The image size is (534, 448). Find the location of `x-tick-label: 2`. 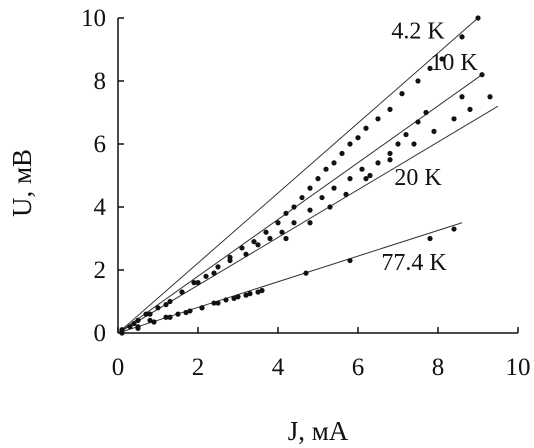

x-tick-label: 2 is located at coordinates (198, 367).